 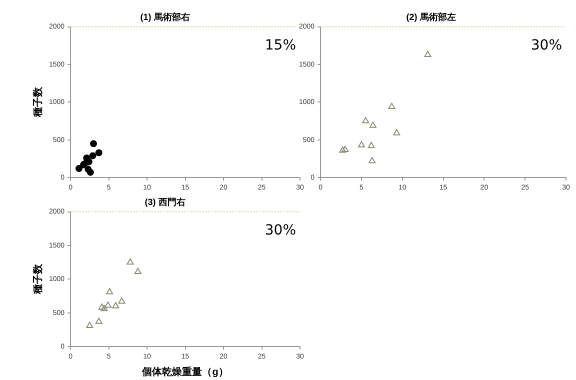 I want to click on chart-title: (3) 西門右, so click(x=165, y=201).